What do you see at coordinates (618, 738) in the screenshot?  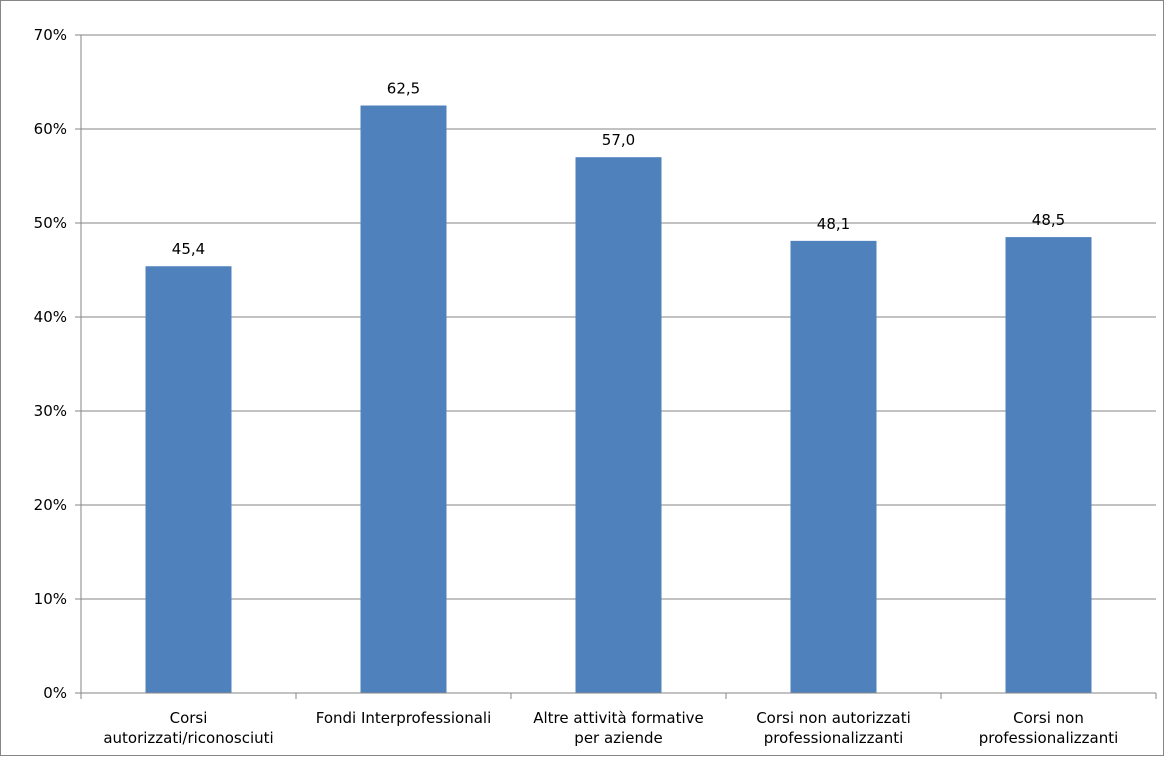 I see `category-label: per aziende` at bounding box center [618, 738].